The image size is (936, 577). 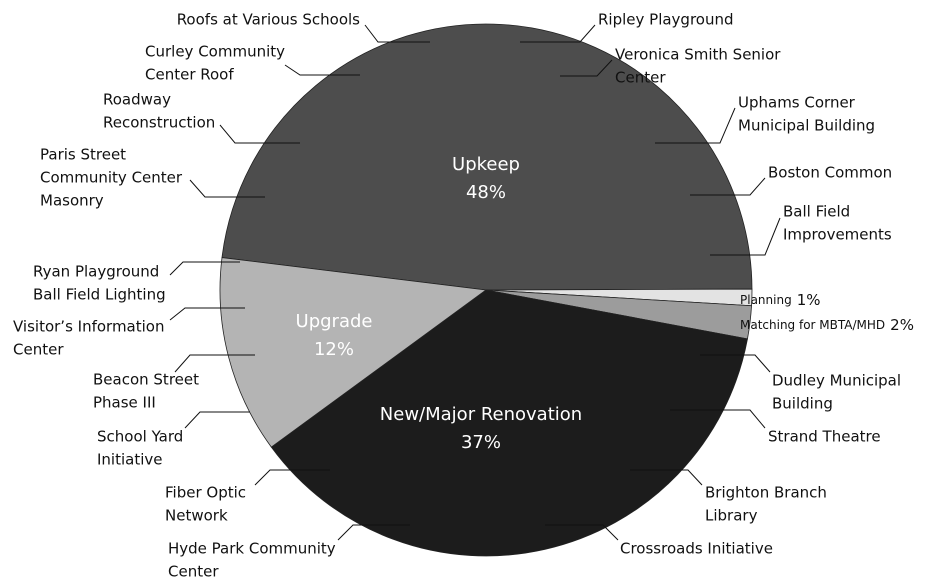 I want to click on slice-label: New/Major Renovation, so click(x=481, y=414).